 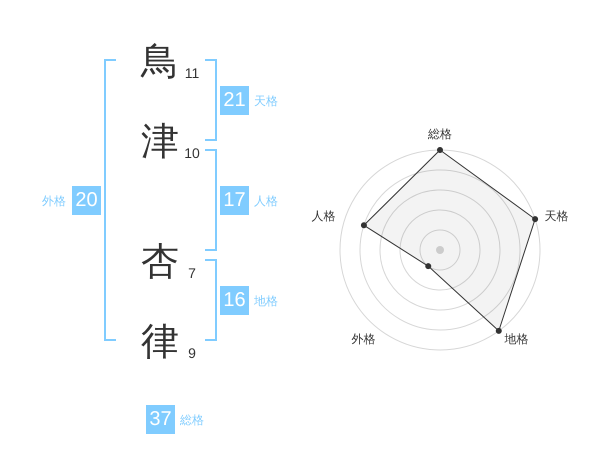 I want to click on category-label: 津, so click(x=160, y=141).